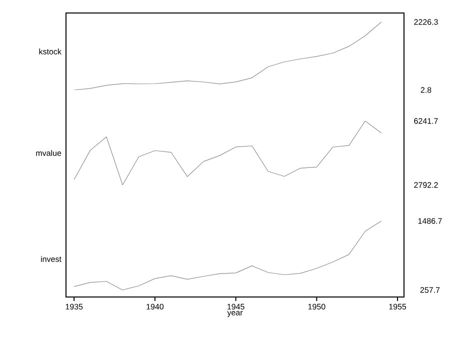  Describe the element at coordinates (397, 307) in the screenshot. I see `x-tick-label: 1955` at that location.